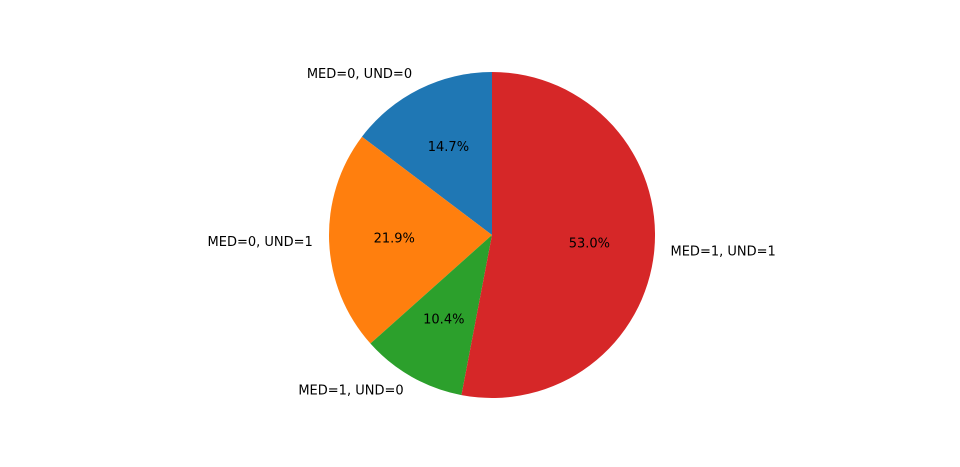 Image resolution: width=960 pixels, height=467 pixels. I want to click on slice-label: MED=1, UND=1, so click(723, 251).